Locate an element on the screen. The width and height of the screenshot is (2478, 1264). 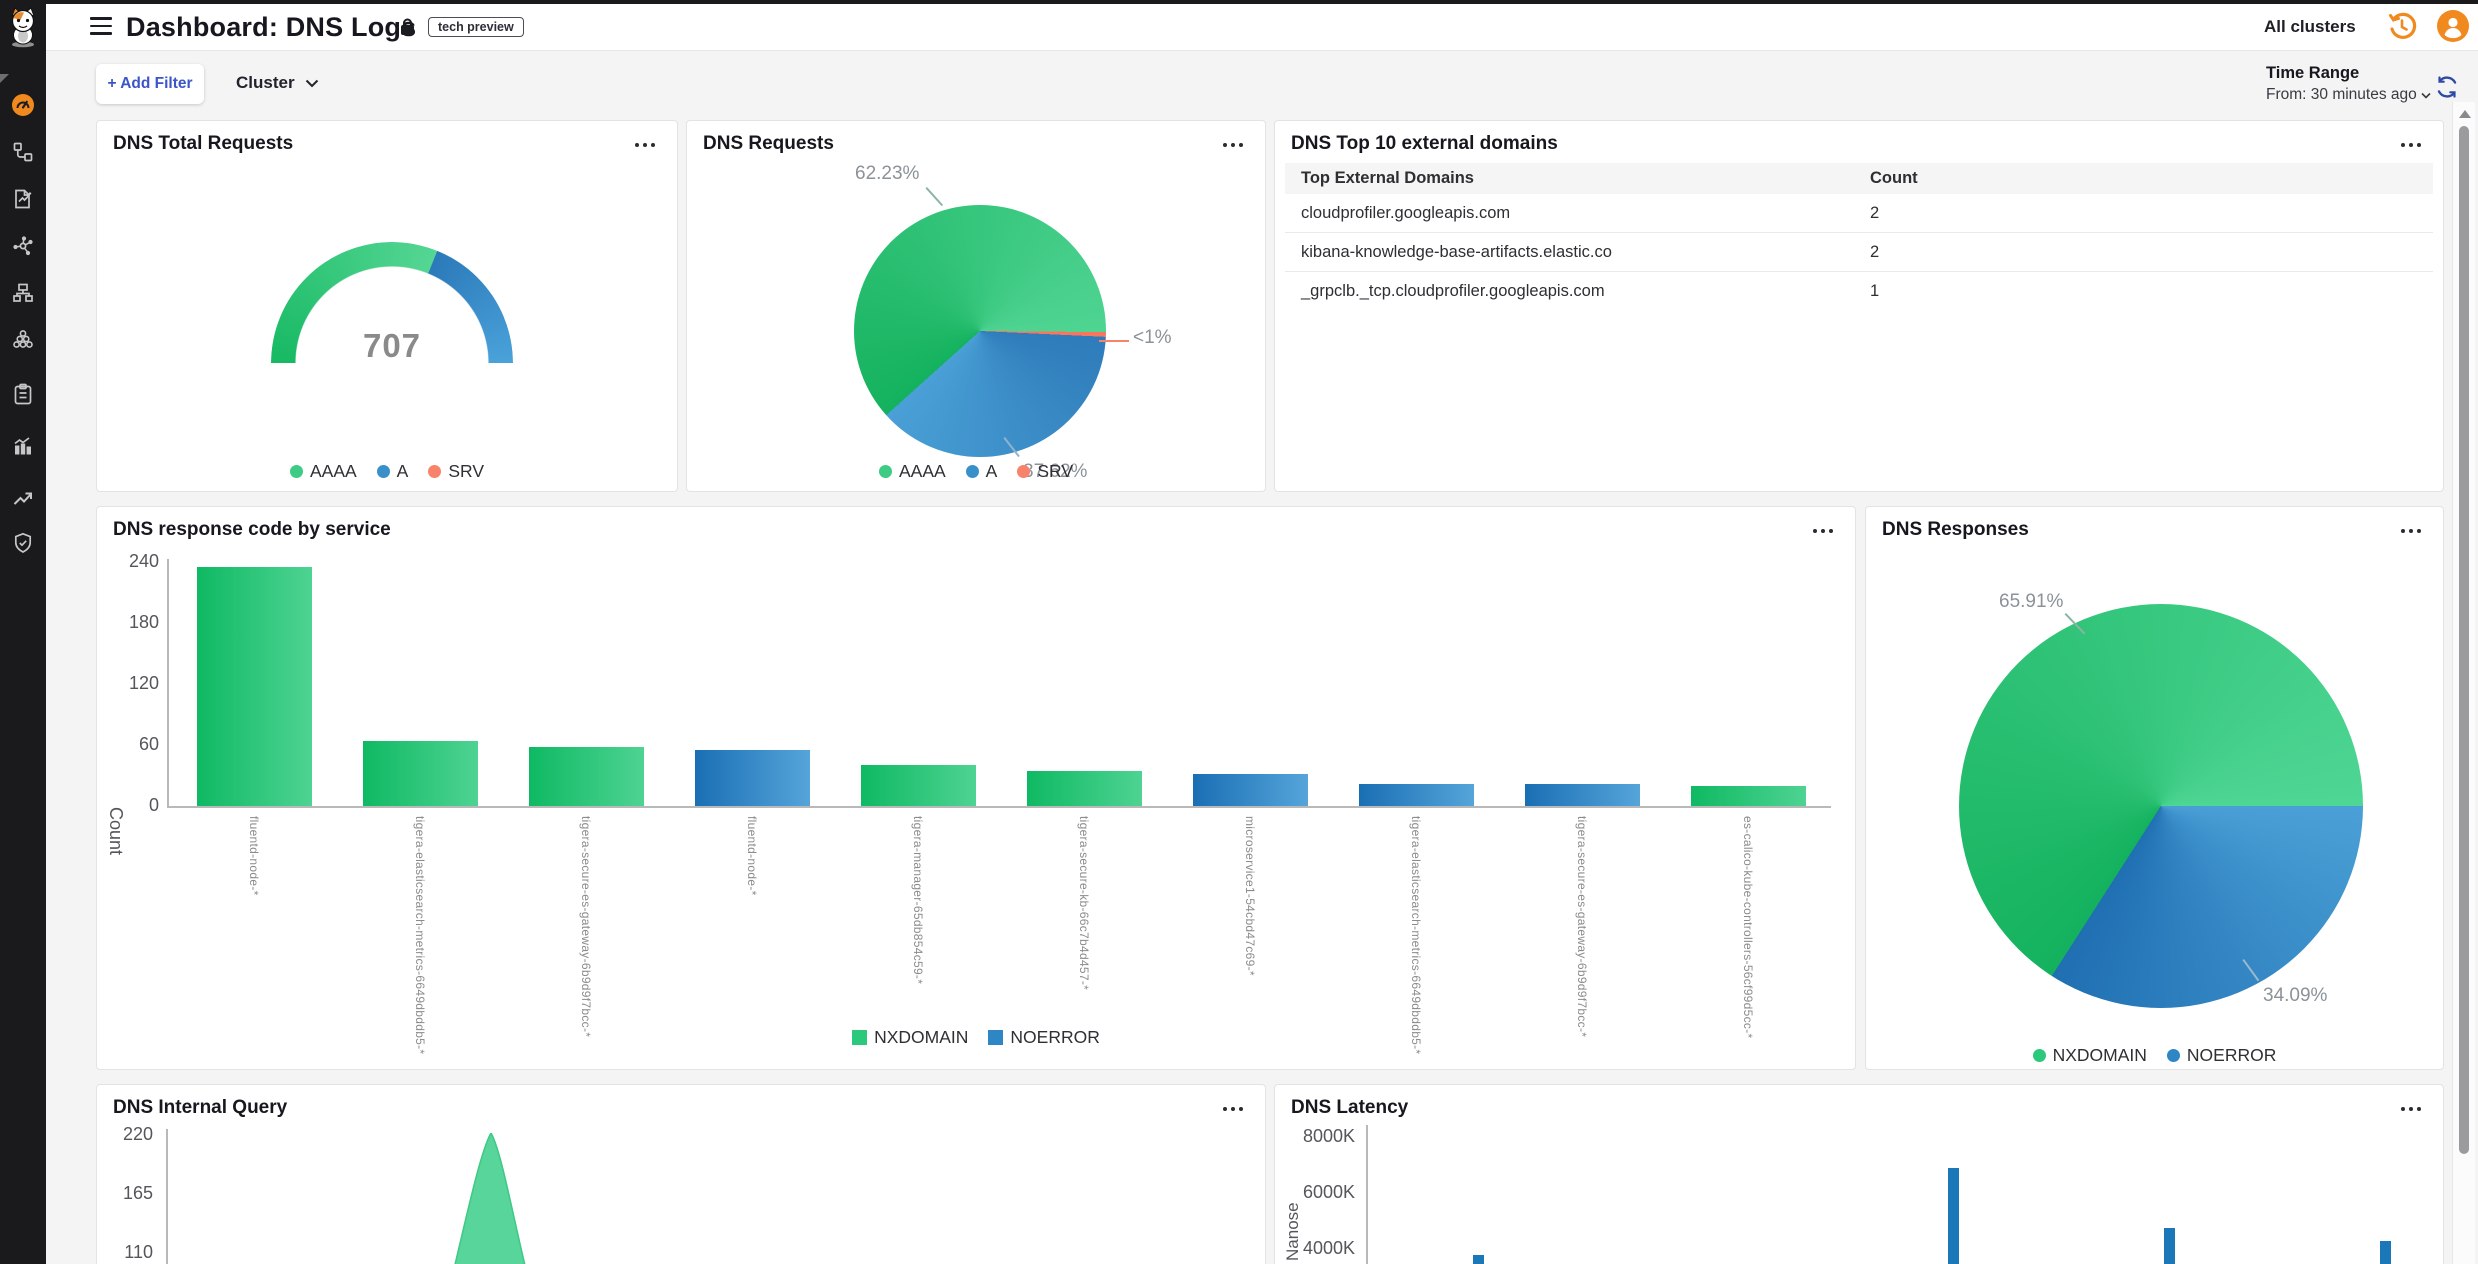
scrollbar-thumb is located at coordinates (2464, 640).